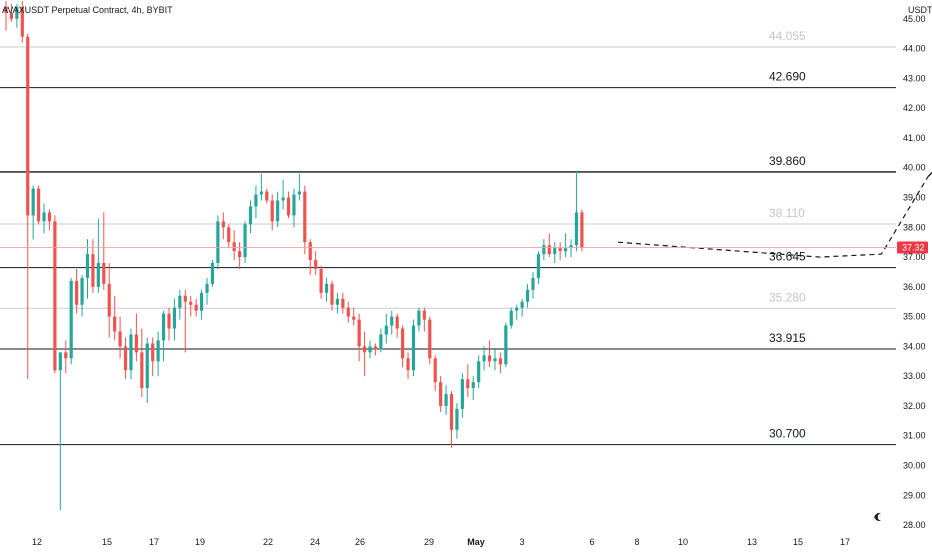 The height and width of the screenshot is (555, 932). Describe the element at coordinates (914, 19) in the screenshot. I see `price-tick-45: 45.00` at that location.